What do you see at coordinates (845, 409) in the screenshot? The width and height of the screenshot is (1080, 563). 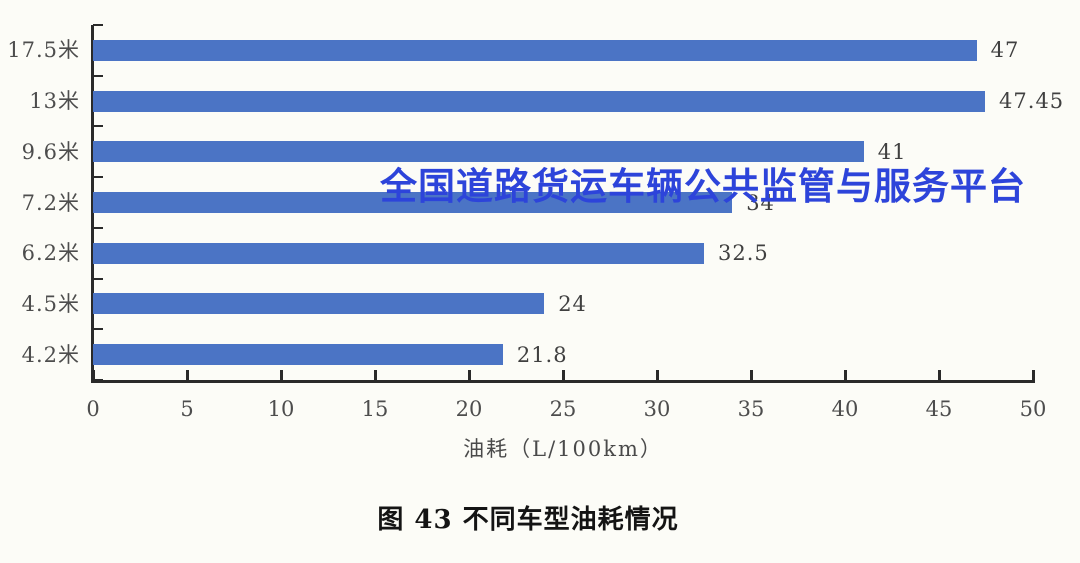 I see `x-axis-tick-label: 40` at bounding box center [845, 409].